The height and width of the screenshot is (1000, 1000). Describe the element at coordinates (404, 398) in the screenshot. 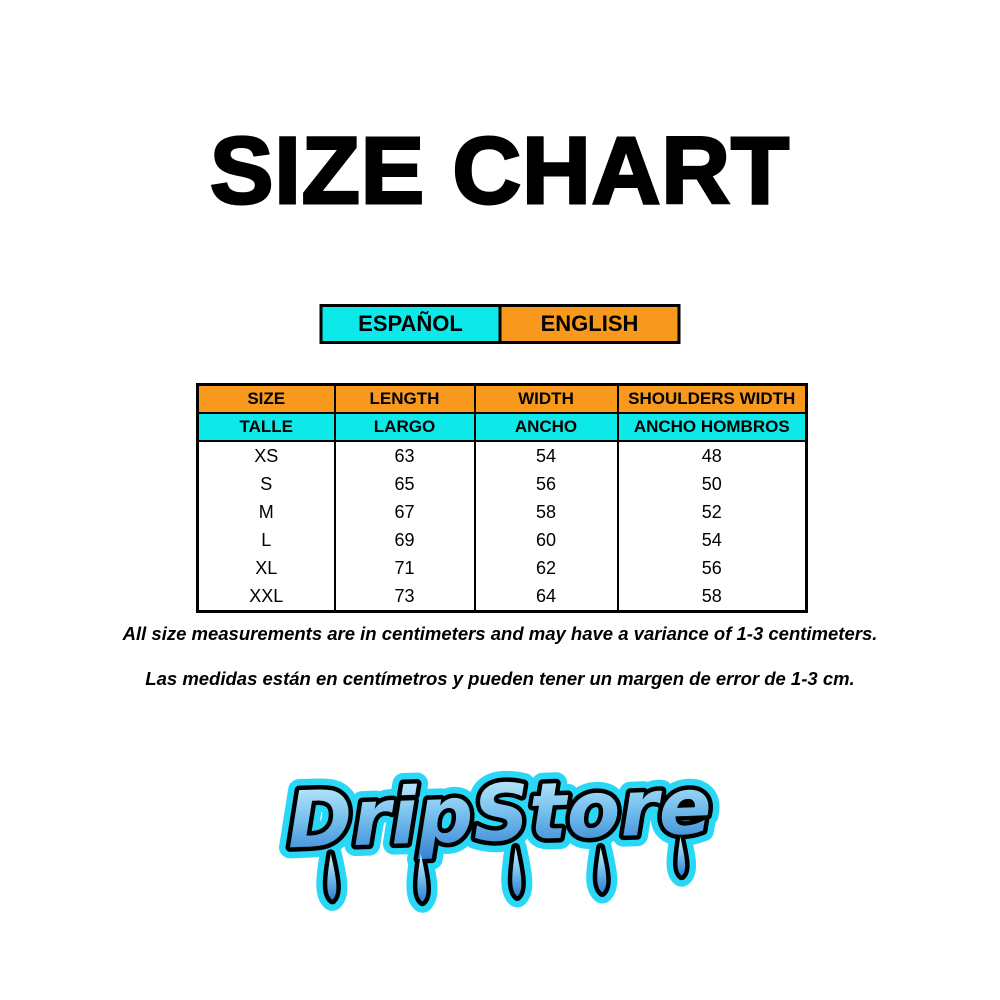

I see `col-header-length: LENGTH` at that location.